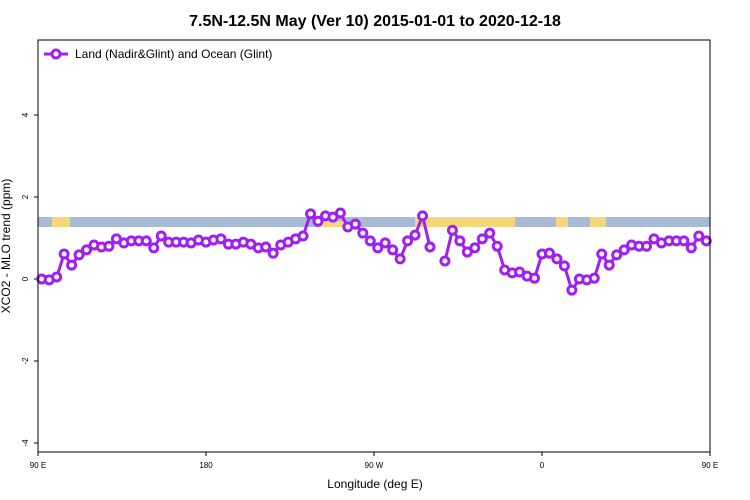 Image resolution: width=750 pixels, height=500 pixels. I want to click on map-strip, so click(374, 222).